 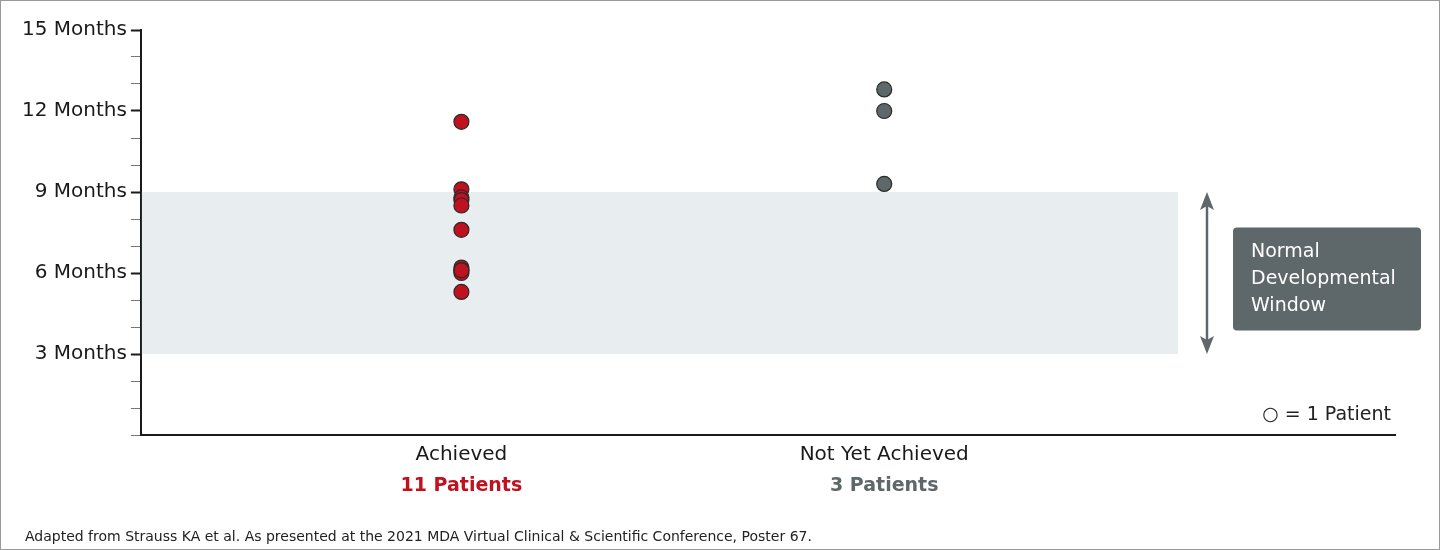 What do you see at coordinates (80, 352) in the screenshot?
I see `y-tick-label: 3 Months` at bounding box center [80, 352].